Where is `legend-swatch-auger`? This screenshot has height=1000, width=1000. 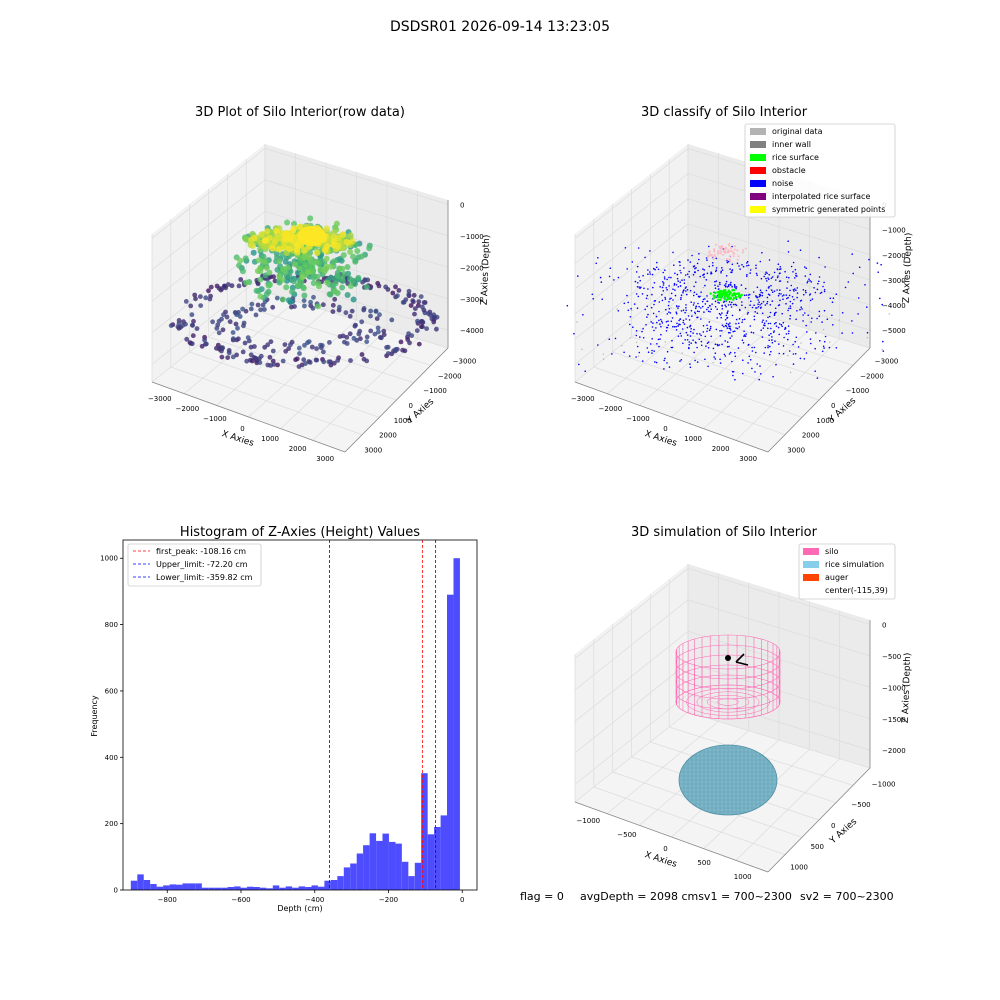 legend-swatch-auger is located at coordinates (811, 577).